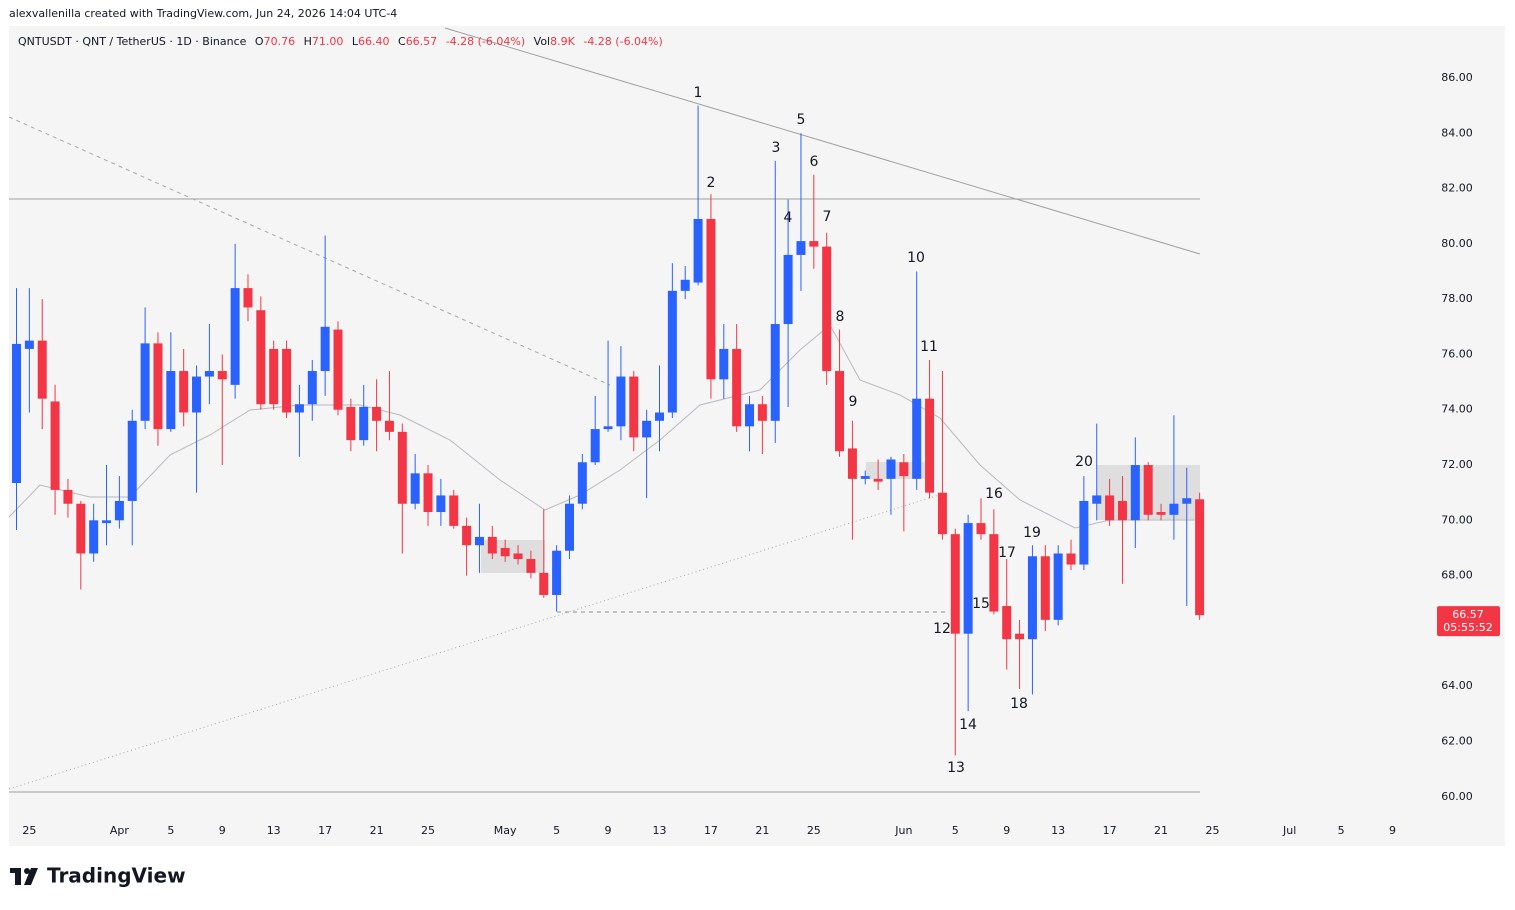  I want to click on legend-value: 66.40, so click(374, 41).